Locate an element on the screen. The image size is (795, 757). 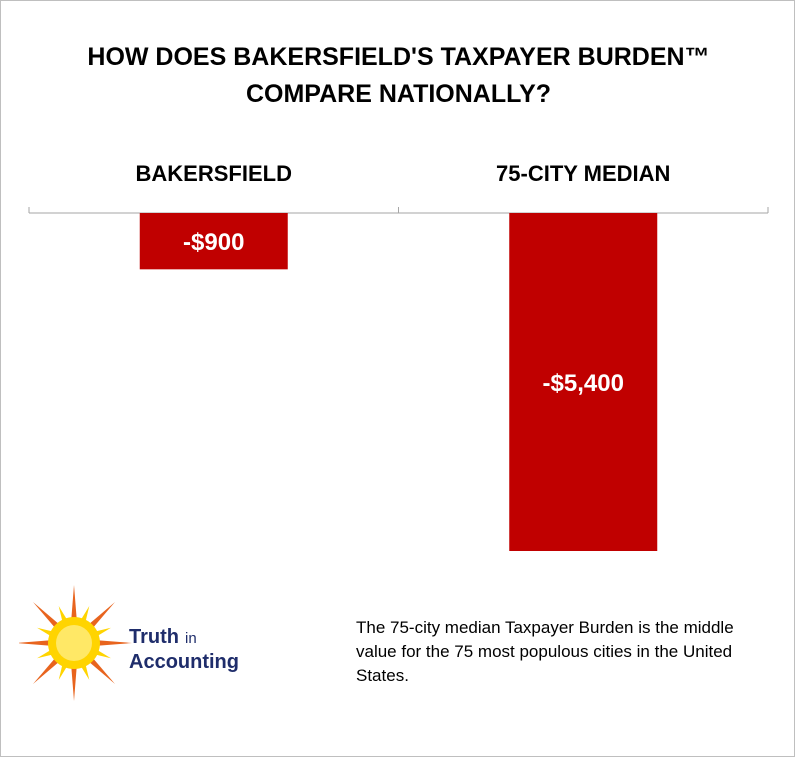
logo-word-accounting: Accounting is located at coordinates (184, 662).